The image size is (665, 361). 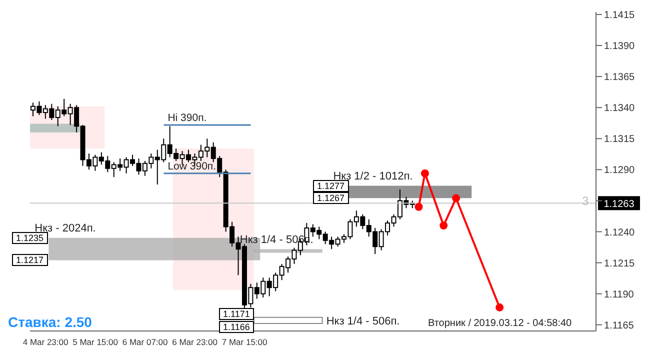 What do you see at coordinates (619, 204) in the screenshot?
I see `ref-line-label: 1.1263` at bounding box center [619, 204].